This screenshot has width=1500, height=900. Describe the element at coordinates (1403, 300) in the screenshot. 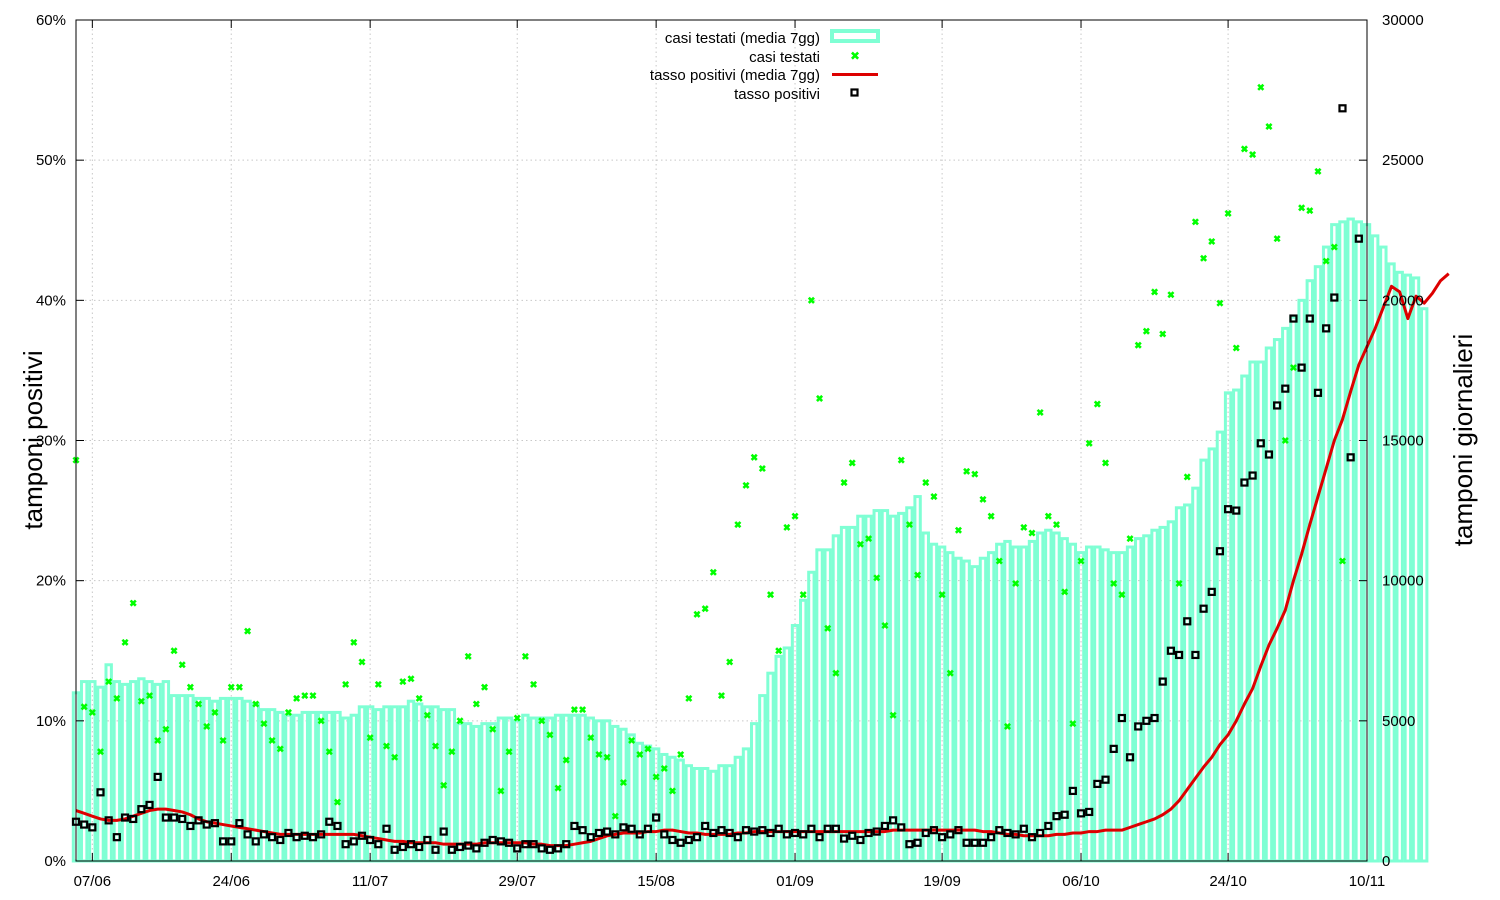

I see `tick-label-y2: 20000` at that location.